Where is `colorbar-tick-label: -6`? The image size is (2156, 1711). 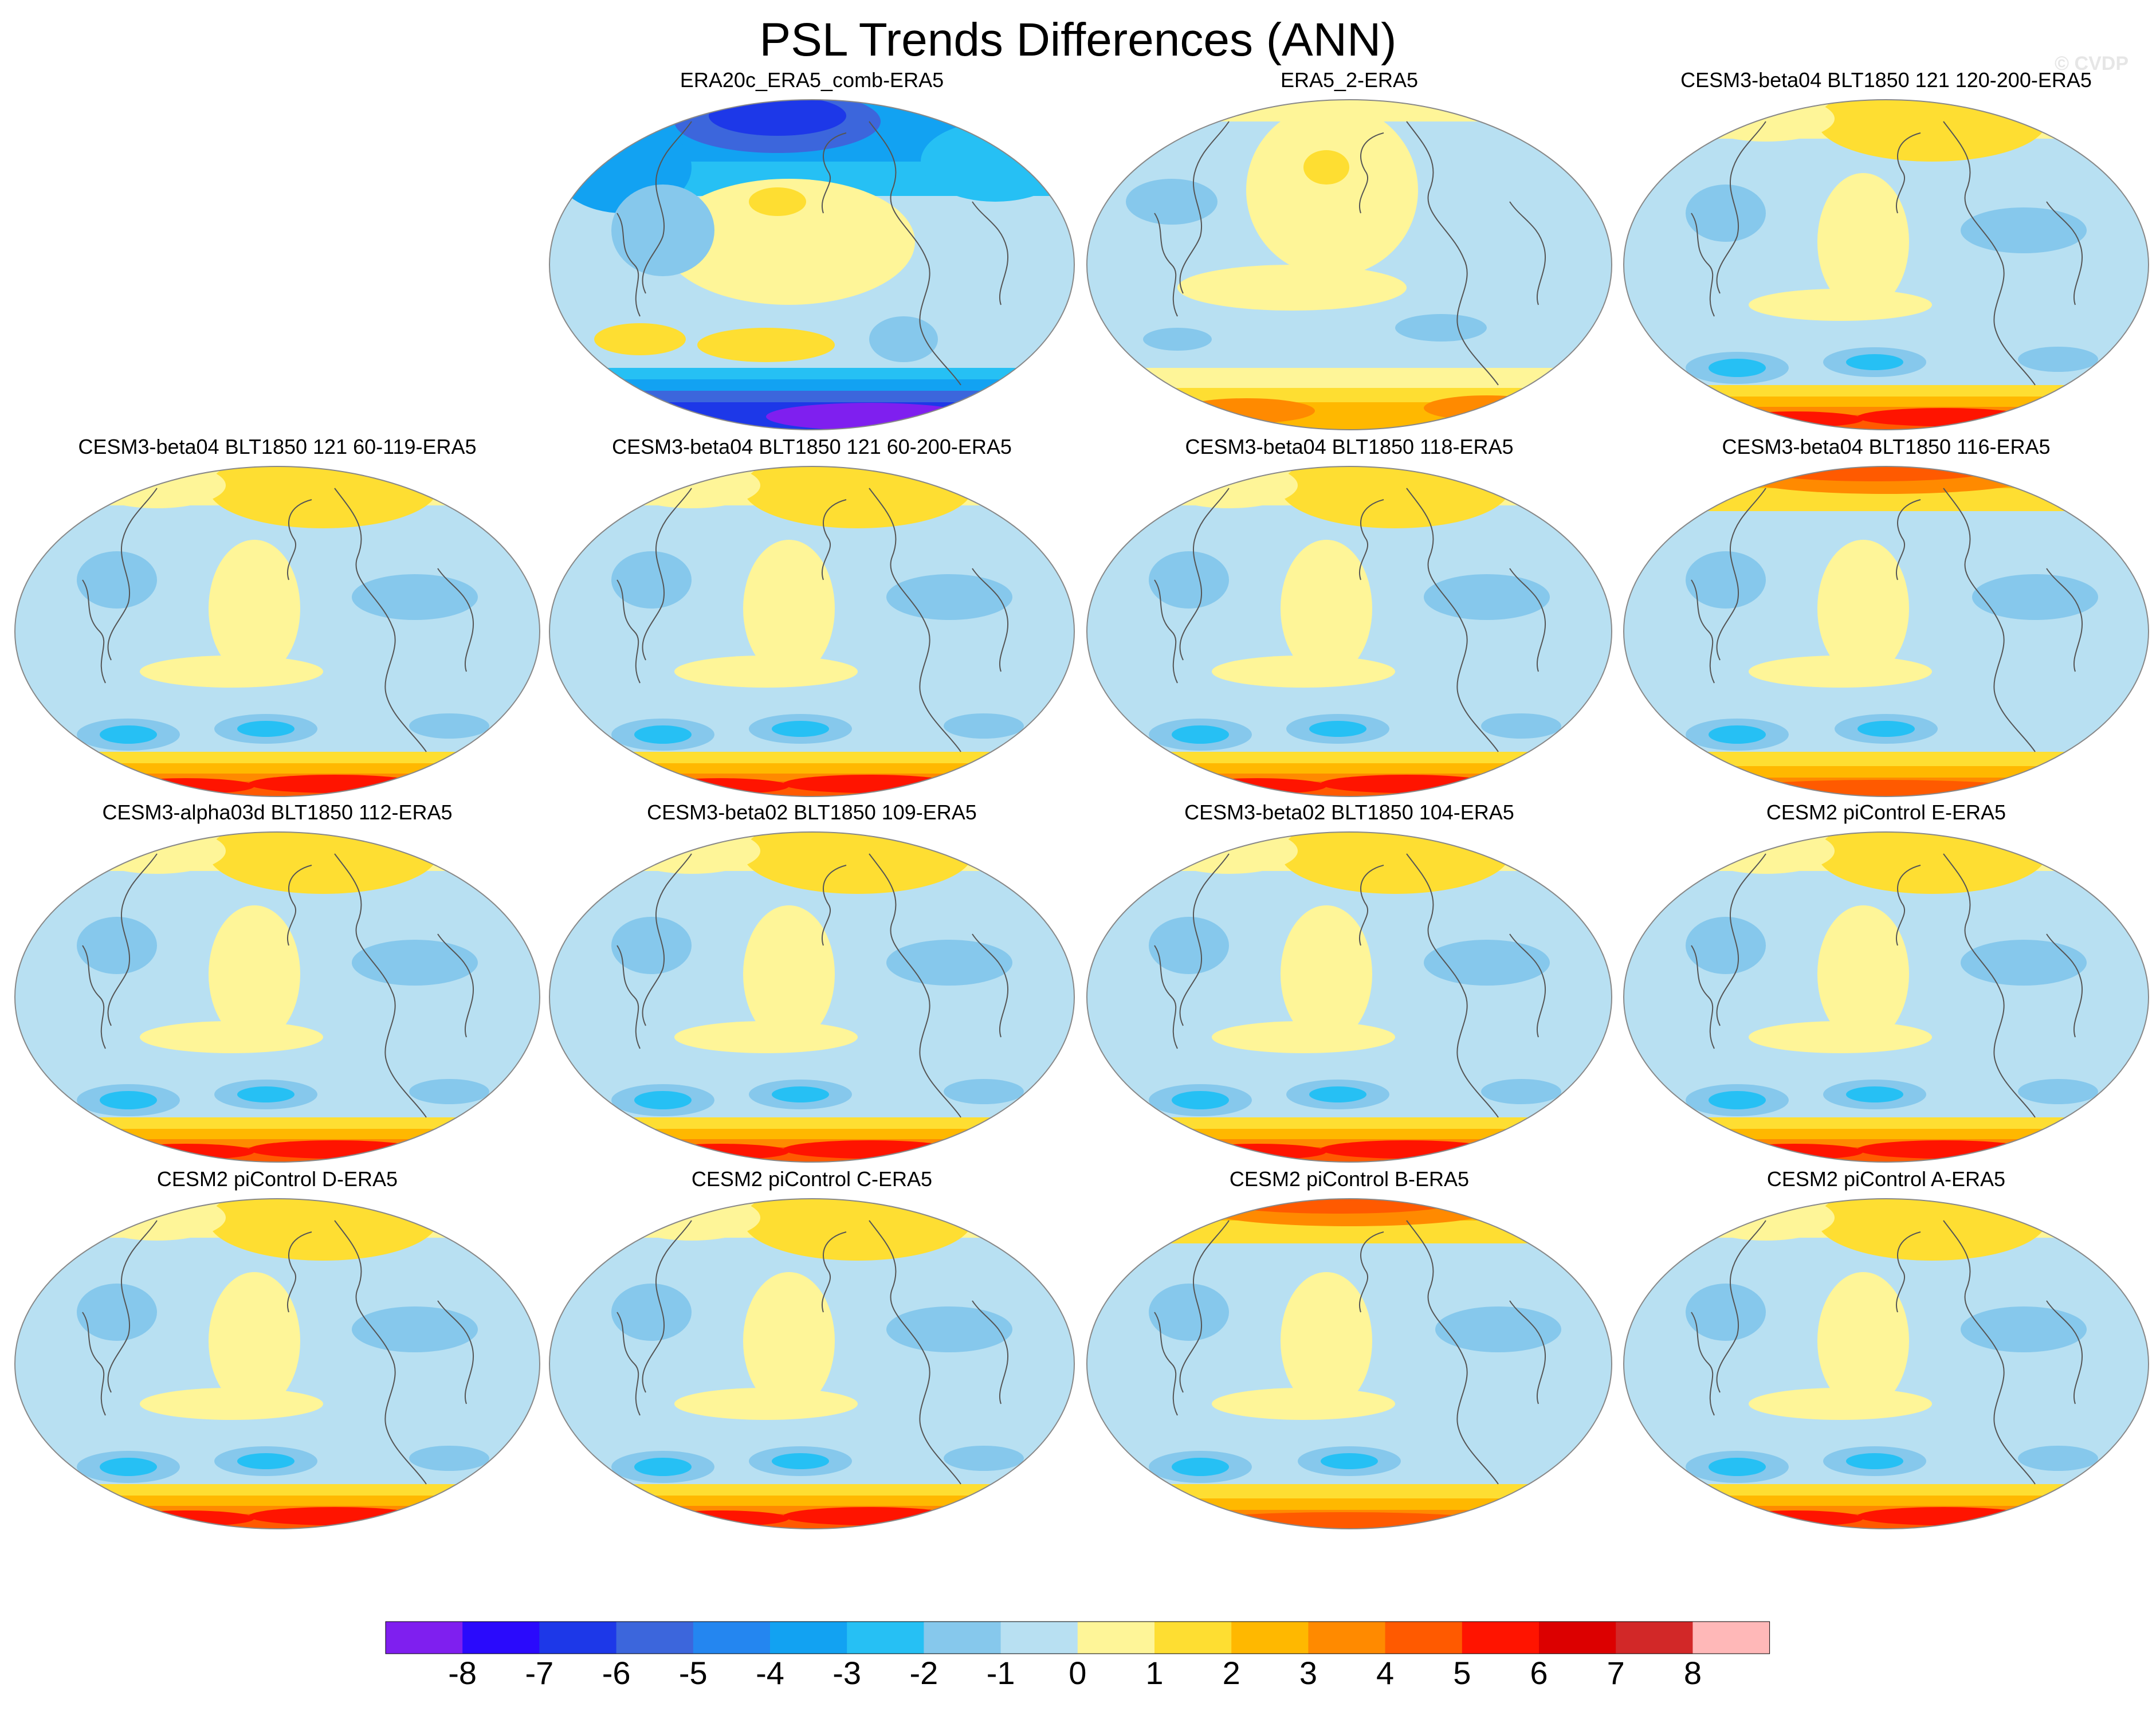
colorbar-tick-label: -6 is located at coordinates (616, 1673).